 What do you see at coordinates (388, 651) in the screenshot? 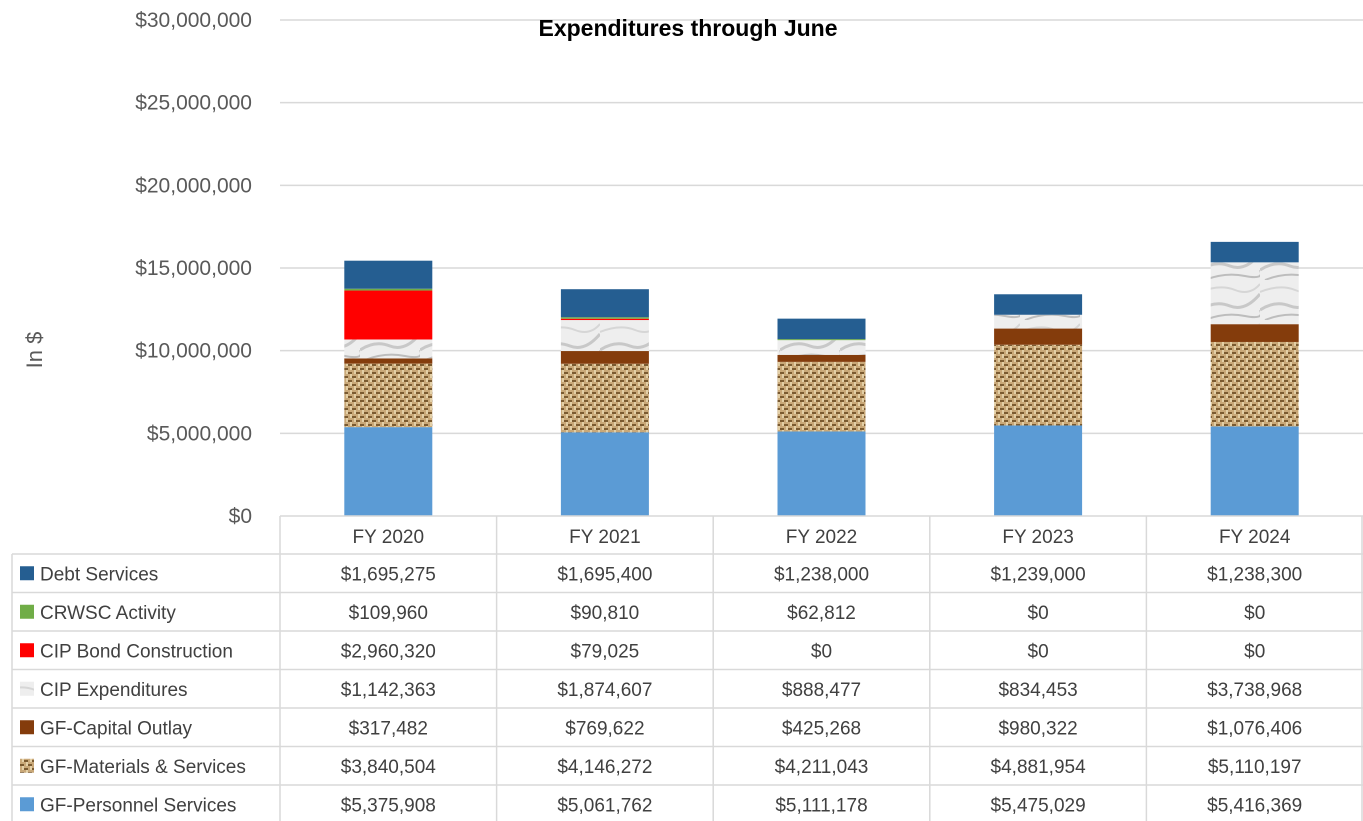
I see `table-value: $2,960,320` at bounding box center [388, 651].